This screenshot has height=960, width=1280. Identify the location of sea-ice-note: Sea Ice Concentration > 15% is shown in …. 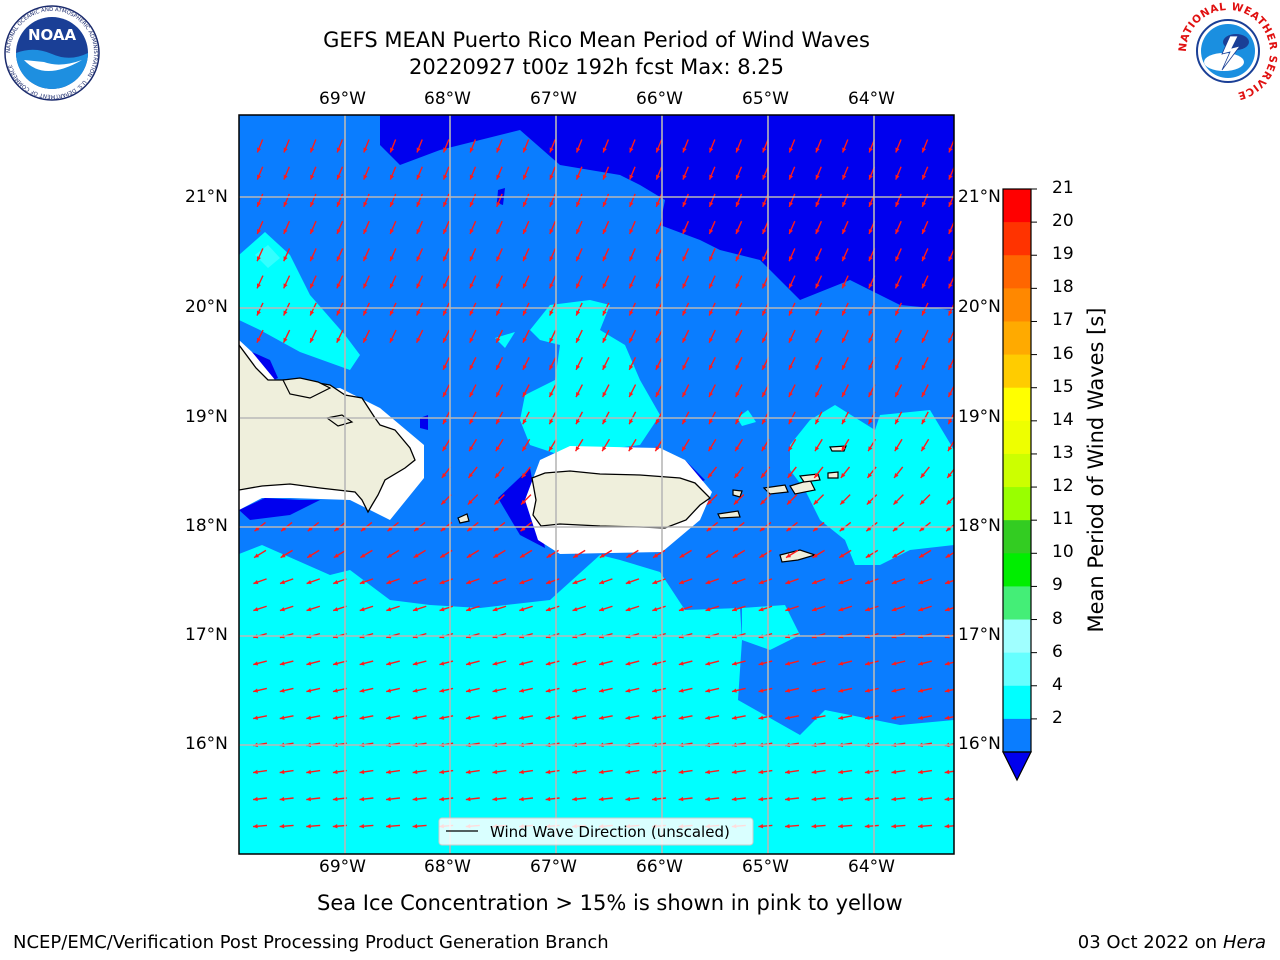
(610, 903).